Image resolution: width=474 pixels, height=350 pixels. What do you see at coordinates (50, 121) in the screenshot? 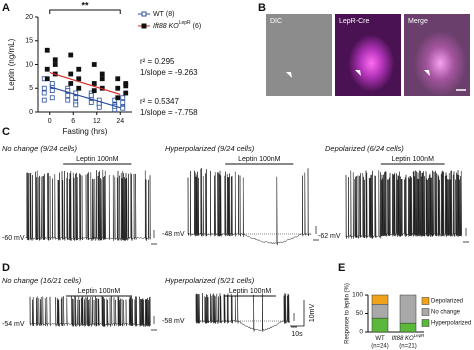
I see `x-tick-label: 0` at bounding box center [50, 121].